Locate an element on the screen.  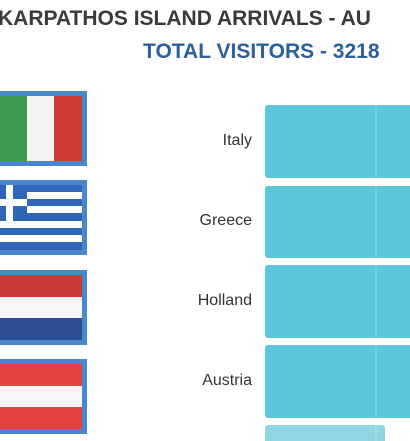
subtitle: TOTAL VISITORS - 3218 is located at coordinates (261, 51).